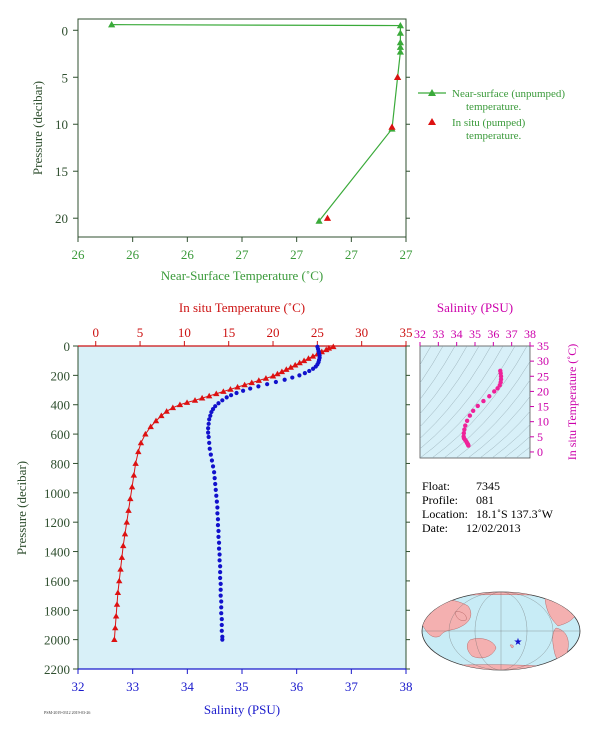 The height and width of the screenshot is (732, 601). Describe the element at coordinates (530, 334) in the screenshot. I see `ts-x-tick-label: 38` at that location.